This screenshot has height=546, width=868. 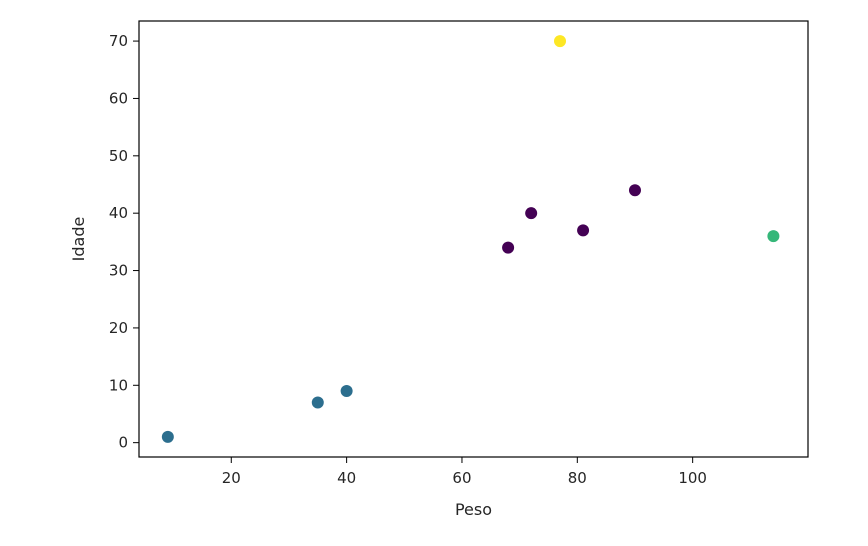 What do you see at coordinates (118, 98) in the screenshot?
I see `y-tick-label-60: 60` at bounding box center [118, 98].